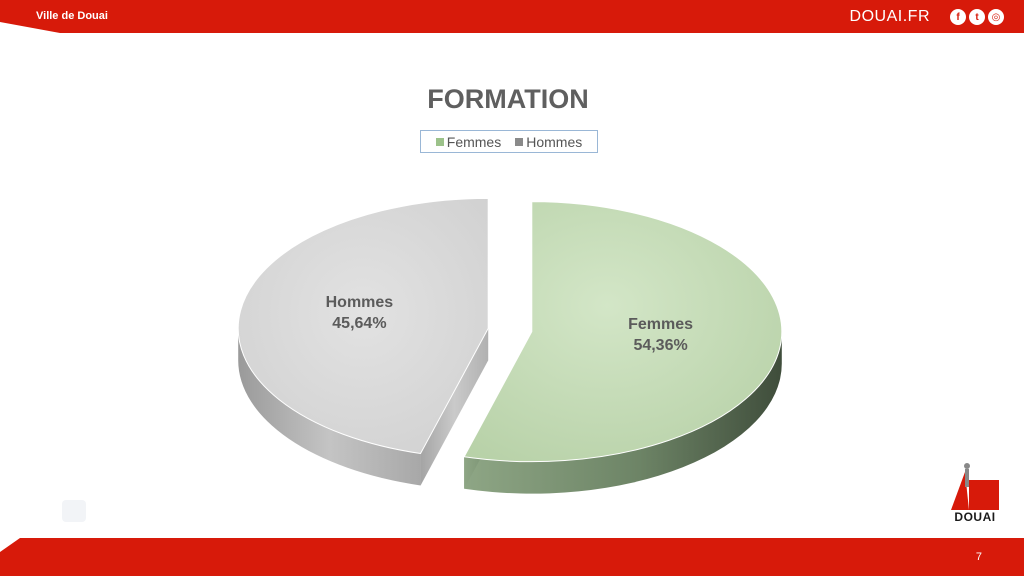 The image size is (1024, 576). Describe the element at coordinates (889, 16) in the screenshot. I see `site-name: DOUAI.FR` at that location.